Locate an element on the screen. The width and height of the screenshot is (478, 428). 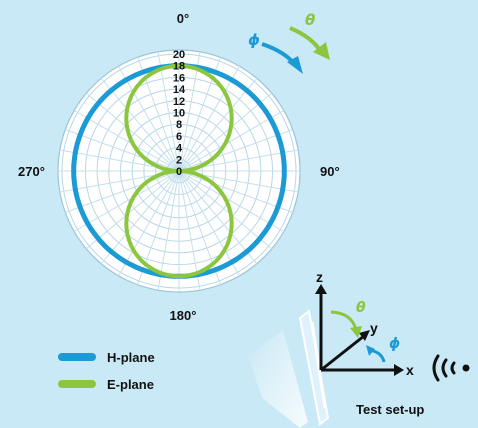
setup-theta-label: θ is located at coordinates (361, 308).